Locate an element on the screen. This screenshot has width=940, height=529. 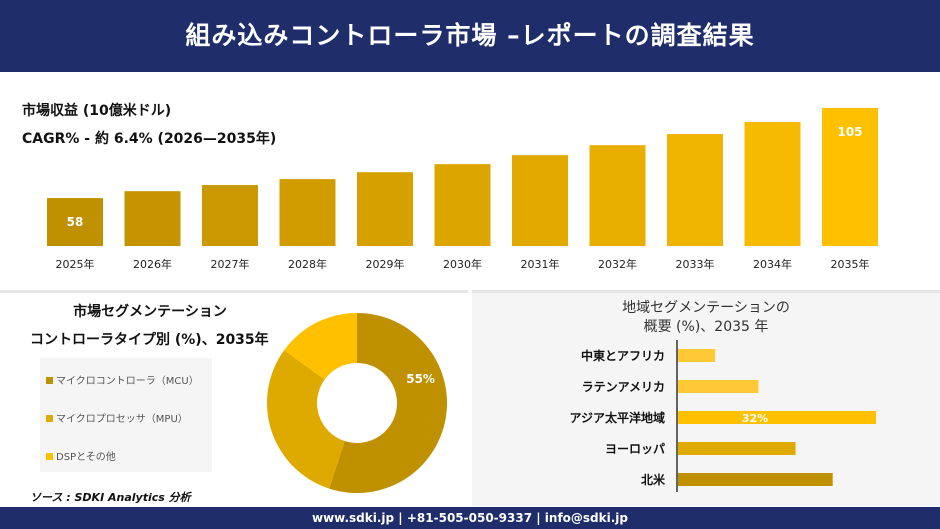
source-note: ソース : SDKI Analytics 分析 is located at coordinates (110, 497).